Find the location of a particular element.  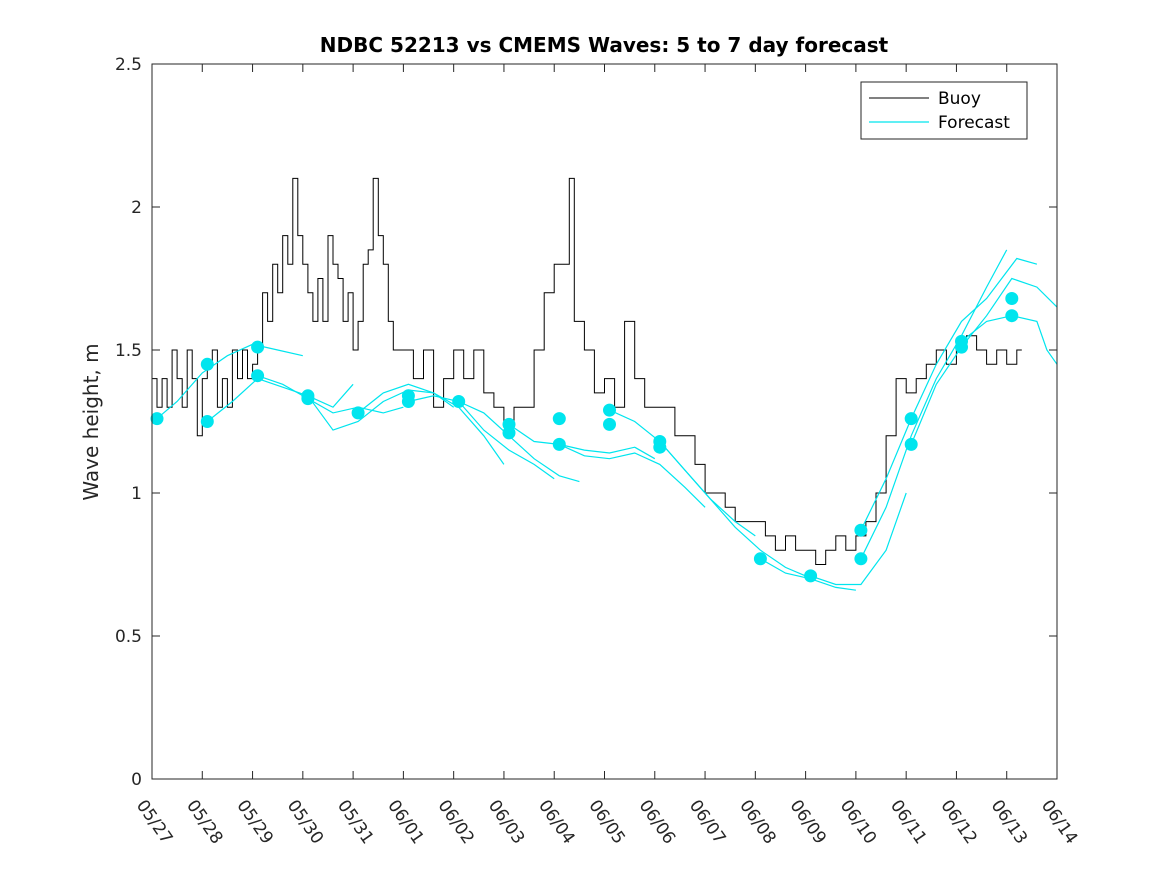

y-tick-label: 0.5 is located at coordinates (128, 637).